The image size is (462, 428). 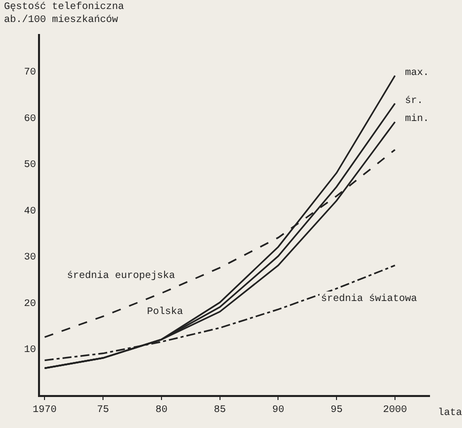 I want to click on y-tick-label: 30, so click(x=30, y=258).